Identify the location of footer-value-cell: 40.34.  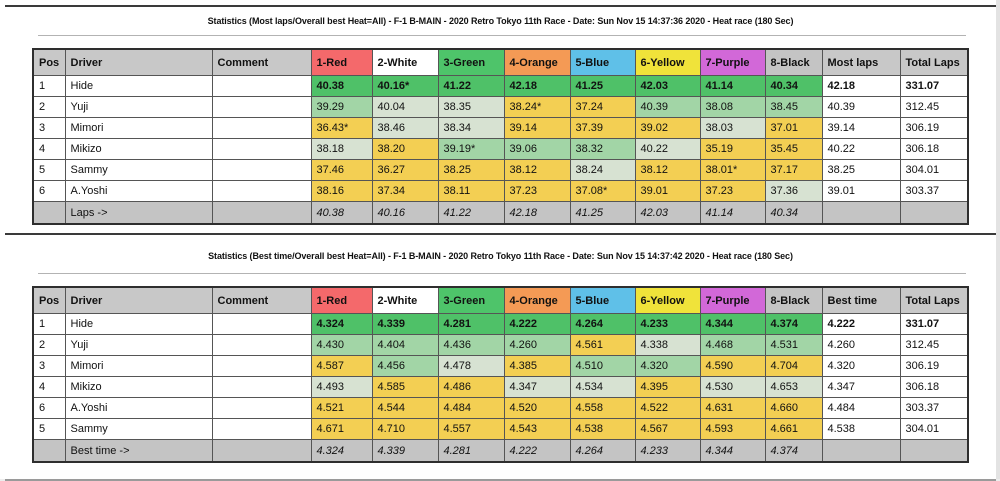
(793, 213).